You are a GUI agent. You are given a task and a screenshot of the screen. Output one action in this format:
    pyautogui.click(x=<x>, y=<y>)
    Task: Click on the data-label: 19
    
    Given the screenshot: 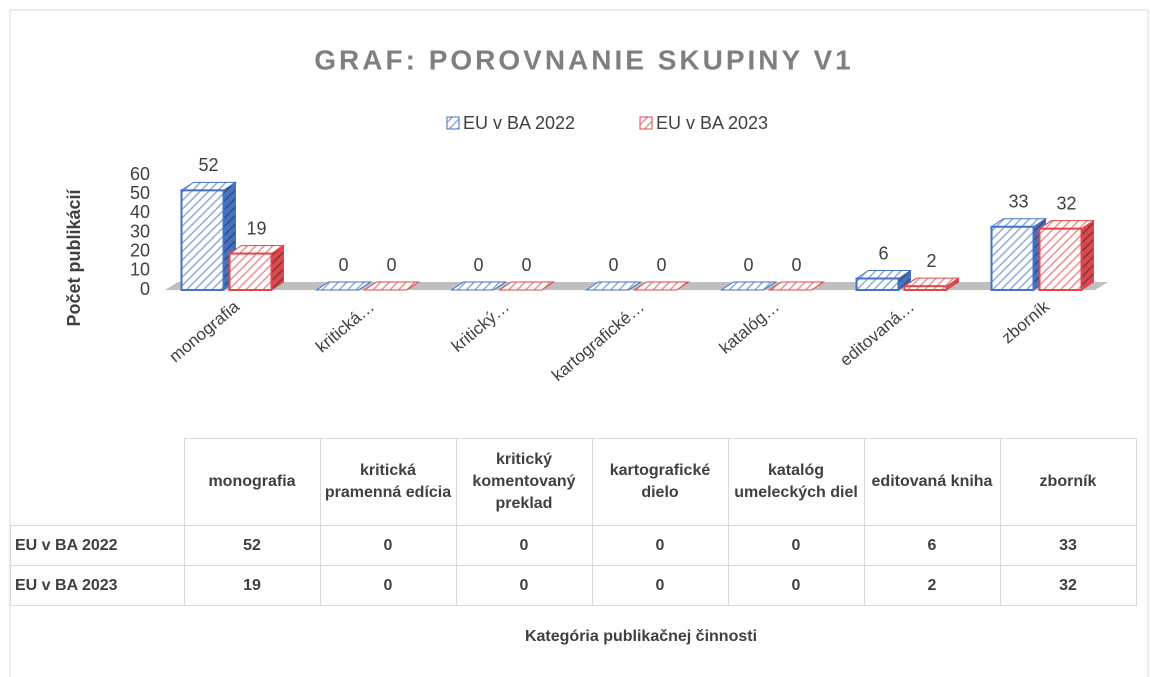 What is the action you would take?
    pyautogui.click(x=256, y=228)
    